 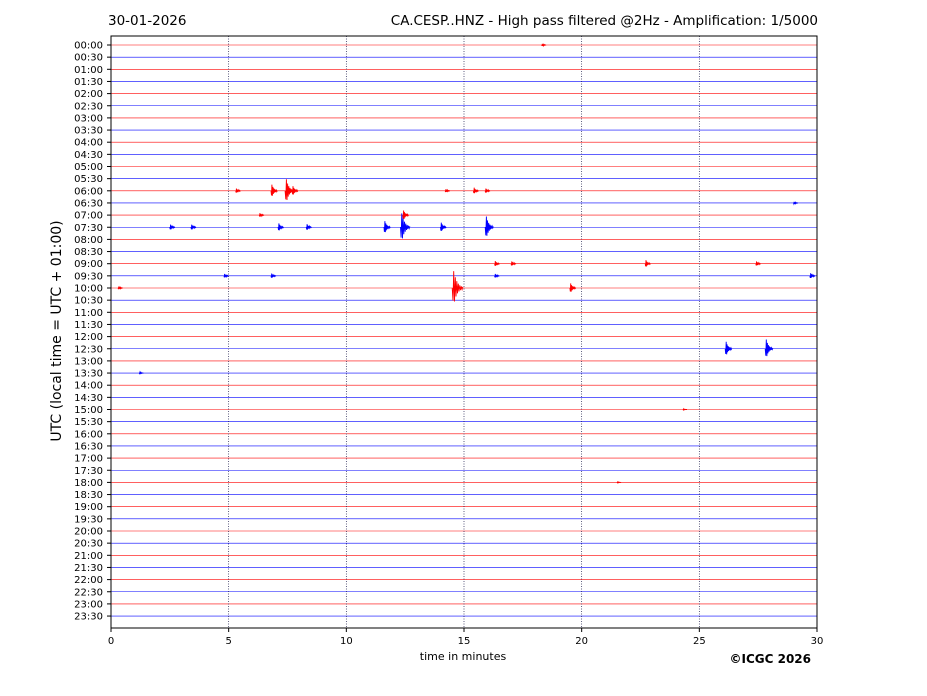 What do you see at coordinates (88, 106) in the screenshot?
I see `y-tick-label: 02:30` at bounding box center [88, 106].